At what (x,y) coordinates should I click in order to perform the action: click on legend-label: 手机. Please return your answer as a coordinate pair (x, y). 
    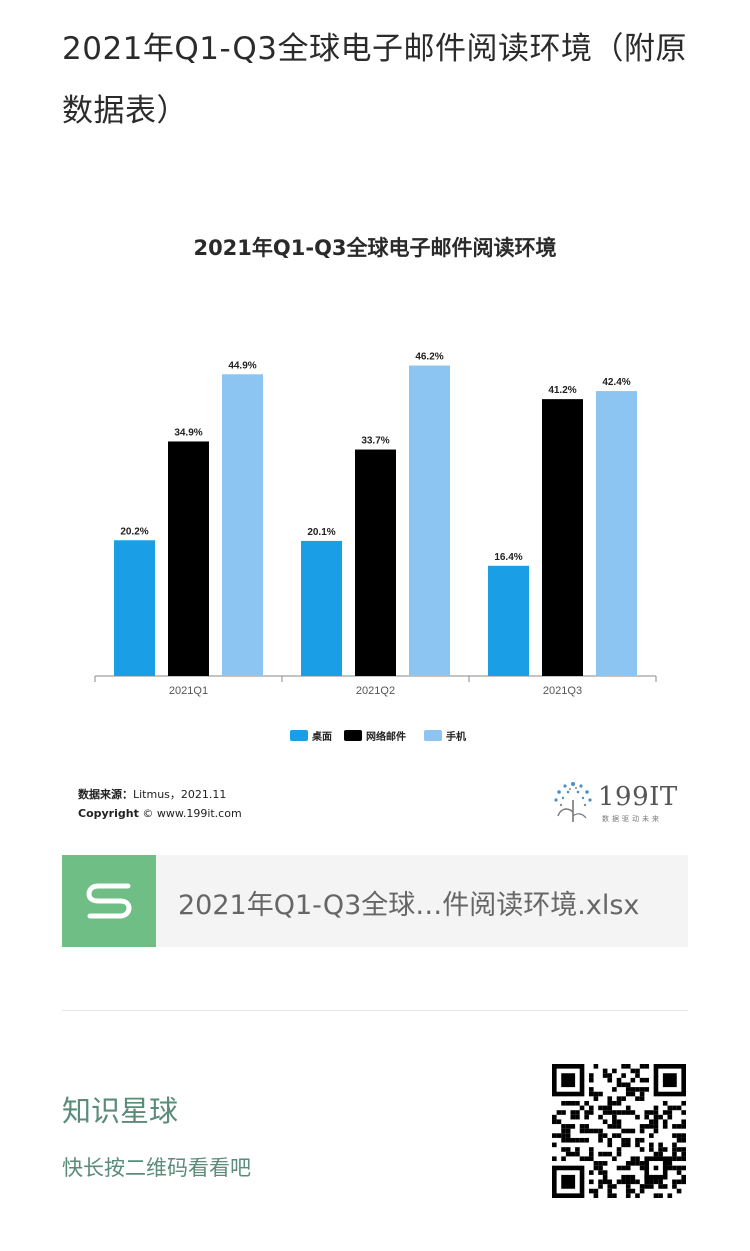
    Looking at the image, I should click on (456, 736).